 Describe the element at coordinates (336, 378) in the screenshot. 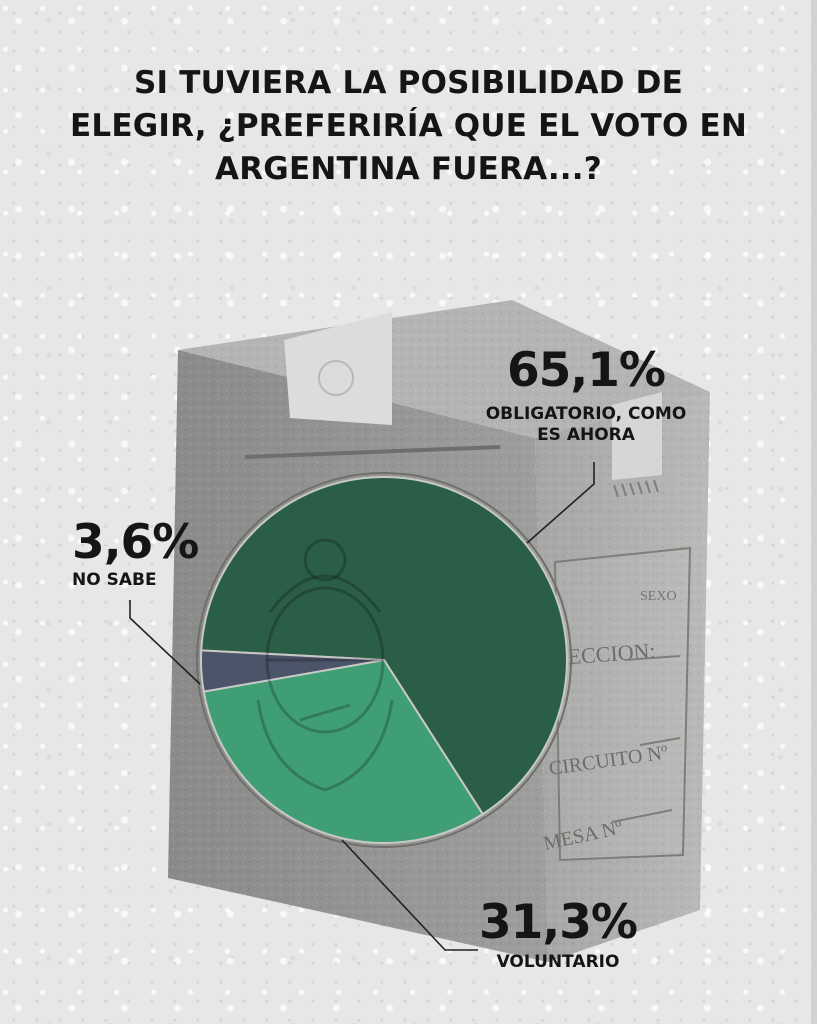

I see `seal-emblem-icon` at that location.